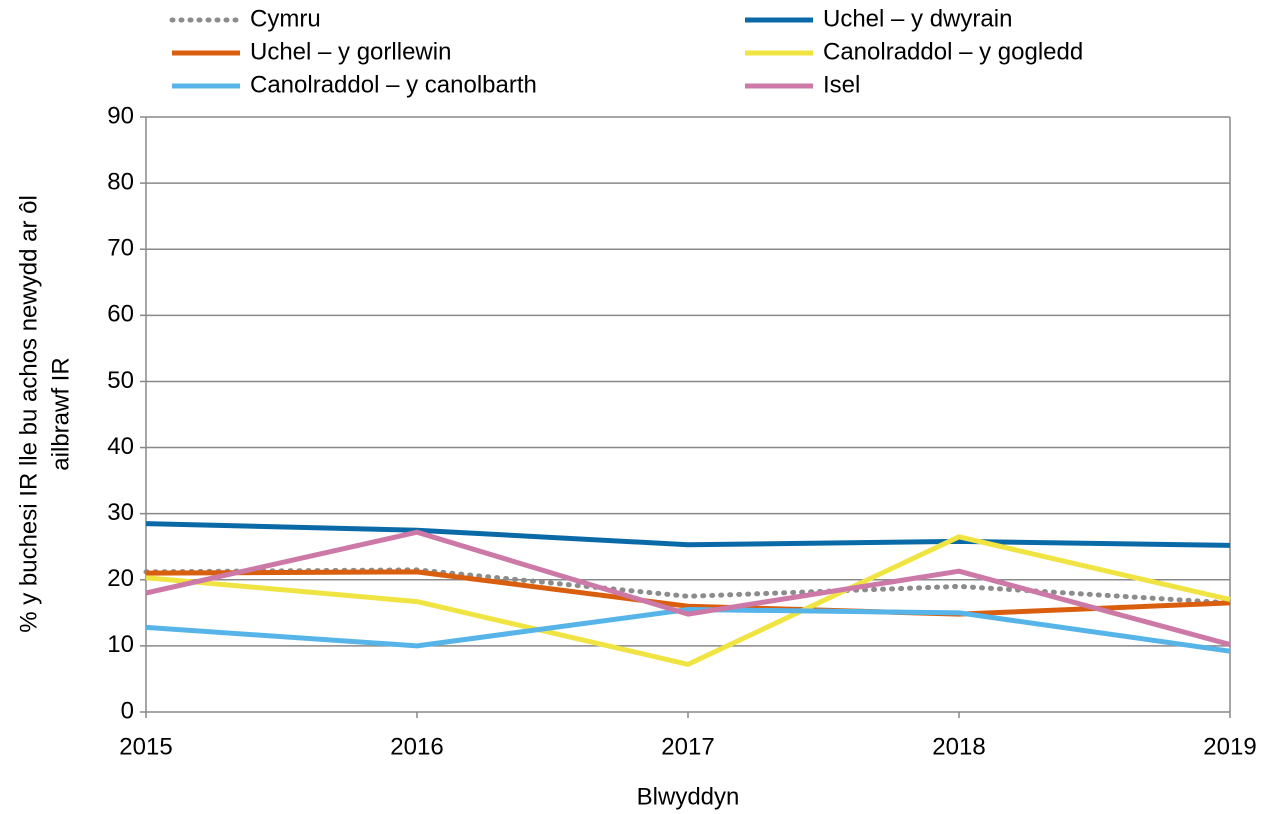  Describe the element at coordinates (393, 84) in the screenshot. I see `legend-label: Canolraddol – y canolbarth` at that location.